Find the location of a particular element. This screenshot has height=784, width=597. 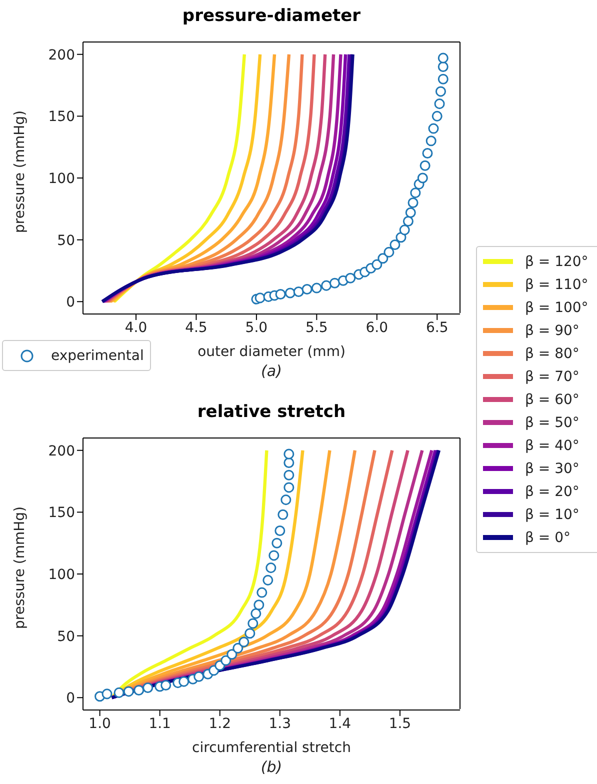

x-axis-title: circumferential stretch is located at coordinates (271, 748).